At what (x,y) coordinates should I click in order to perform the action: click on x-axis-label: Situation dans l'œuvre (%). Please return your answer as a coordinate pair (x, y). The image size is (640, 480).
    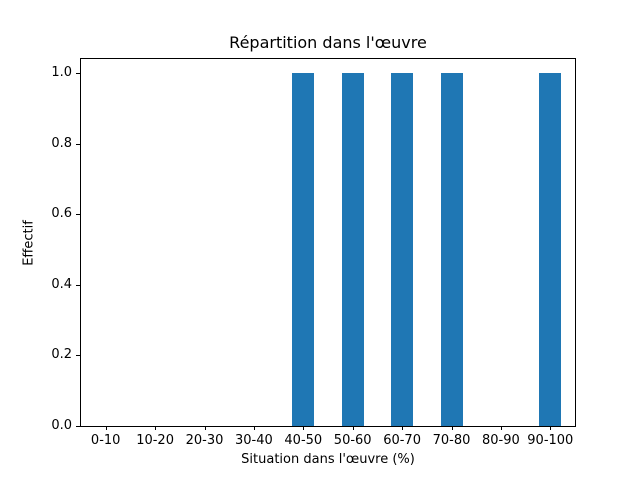
    Looking at the image, I should click on (328, 459).